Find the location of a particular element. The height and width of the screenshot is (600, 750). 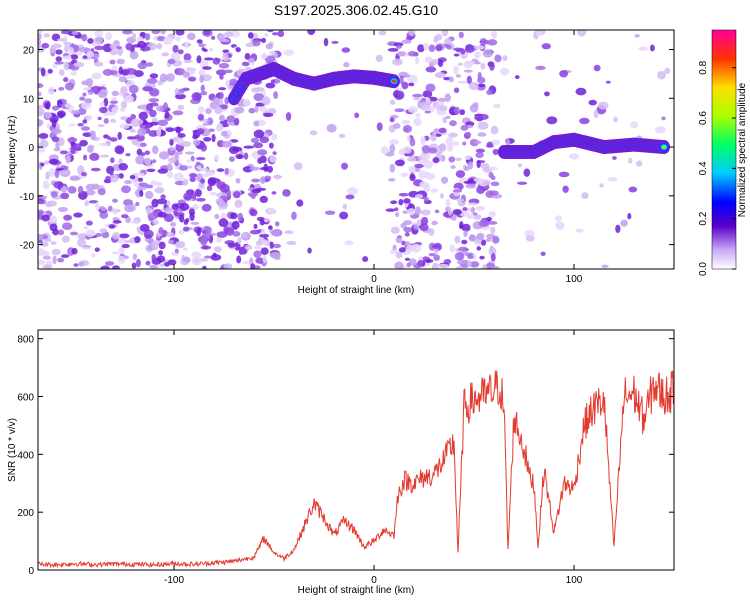

x-tick-label: 0 is located at coordinates (374, 580).